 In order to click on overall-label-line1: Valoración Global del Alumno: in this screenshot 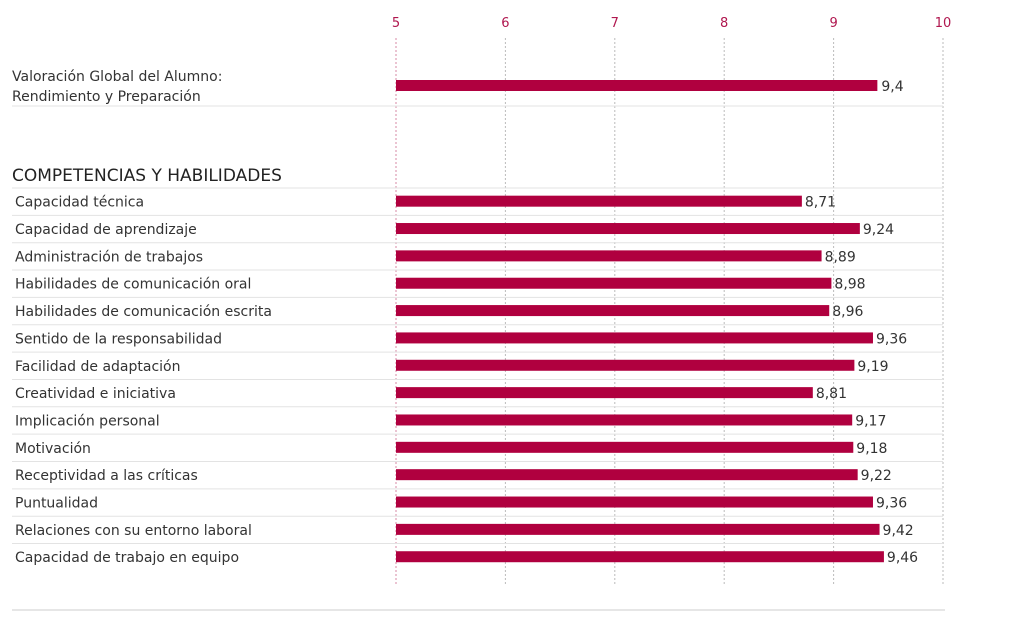, I will do `click(117, 77)`.